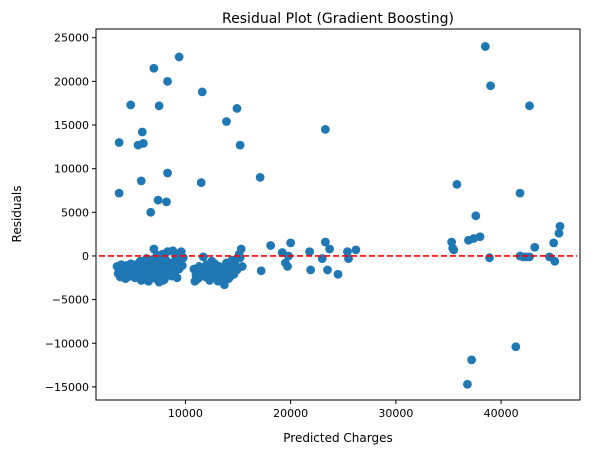 This screenshot has height=459, width=600. I want to click on y-tick-label: 25000, so click(71, 38).